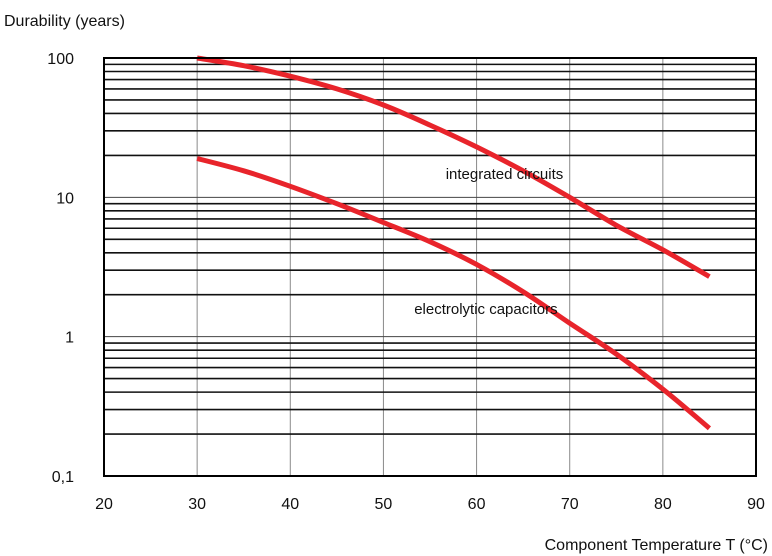 Image resolution: width=772 pixels, height=556 pixels. Describe the element at coordinates (290, 504) in the screenshot. I see `x-tick-label: 40` at that location.